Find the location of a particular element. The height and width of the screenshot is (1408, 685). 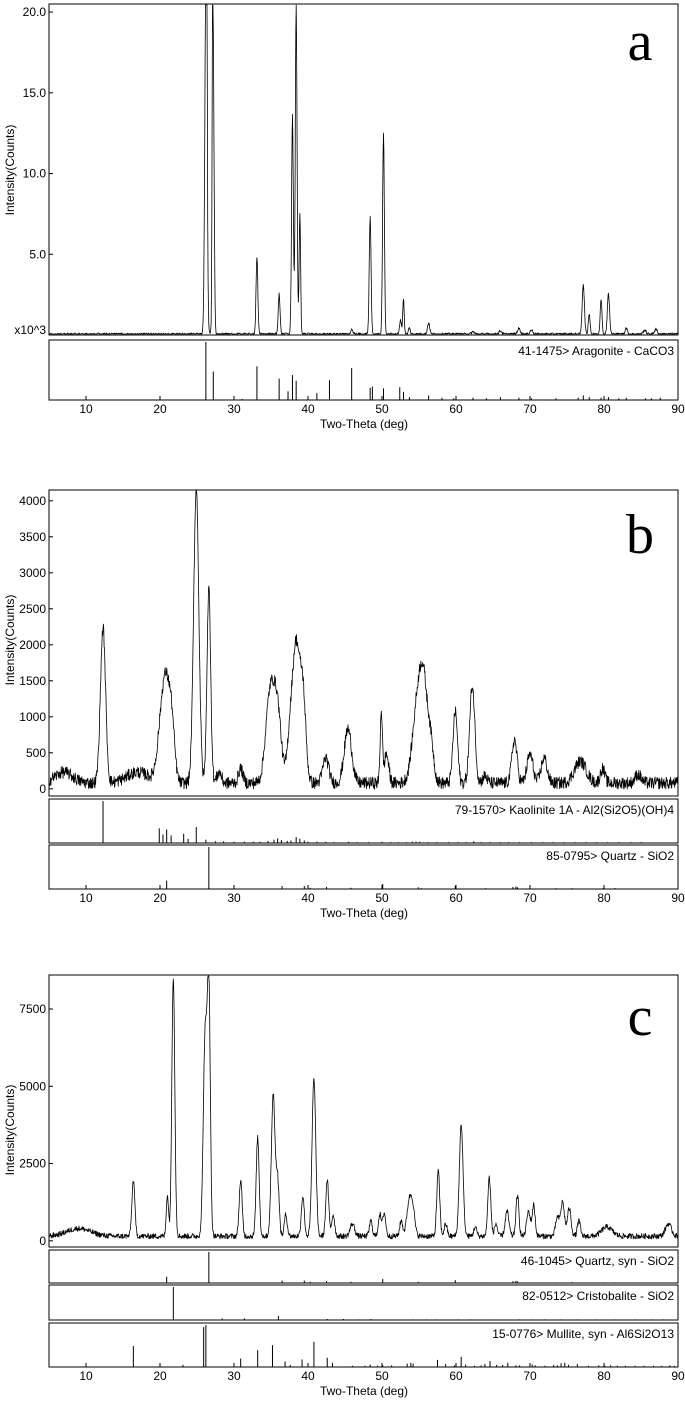

panel-c-x-tick-label: 80 is located at coordinates (604, 1376).